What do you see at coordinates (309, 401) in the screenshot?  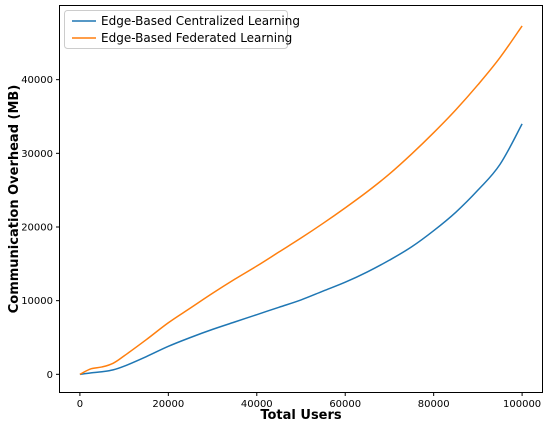 I see `x-axis-ticks: 0 20000 40000 60000 80000 100000` at bounding box center [309, 401].